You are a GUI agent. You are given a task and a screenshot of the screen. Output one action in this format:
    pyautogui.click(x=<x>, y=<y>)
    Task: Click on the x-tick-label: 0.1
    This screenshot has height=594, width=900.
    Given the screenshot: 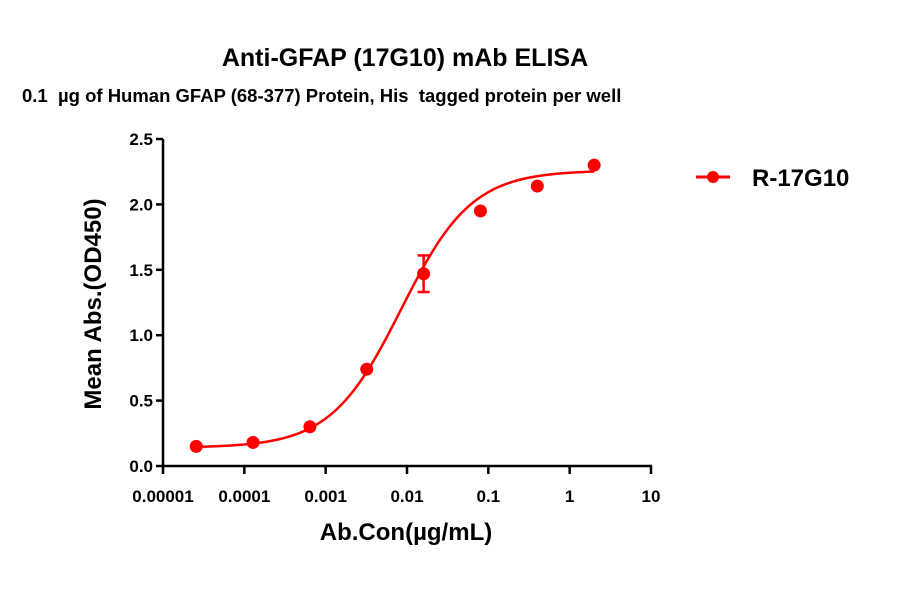 What is the action you would take?
    pyautogui.click(x=489, y=496)
    